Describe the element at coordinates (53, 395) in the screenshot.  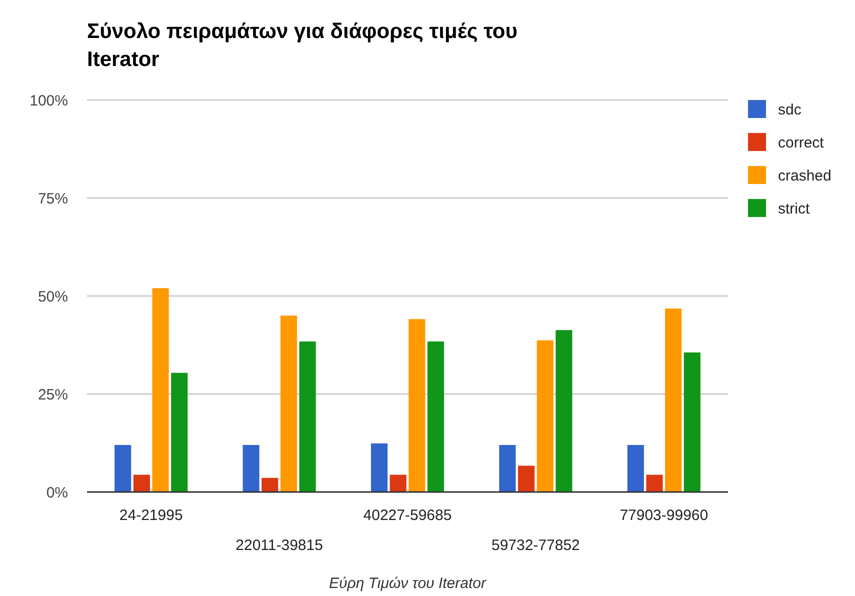
I see `y-tick-label: 25%` at that location.